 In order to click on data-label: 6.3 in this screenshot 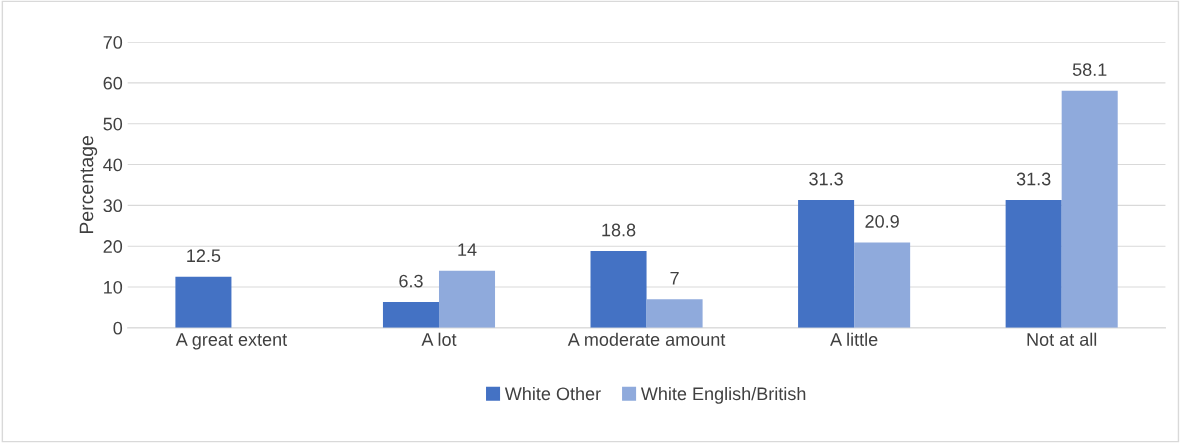, I will do `click(411, 281)`.